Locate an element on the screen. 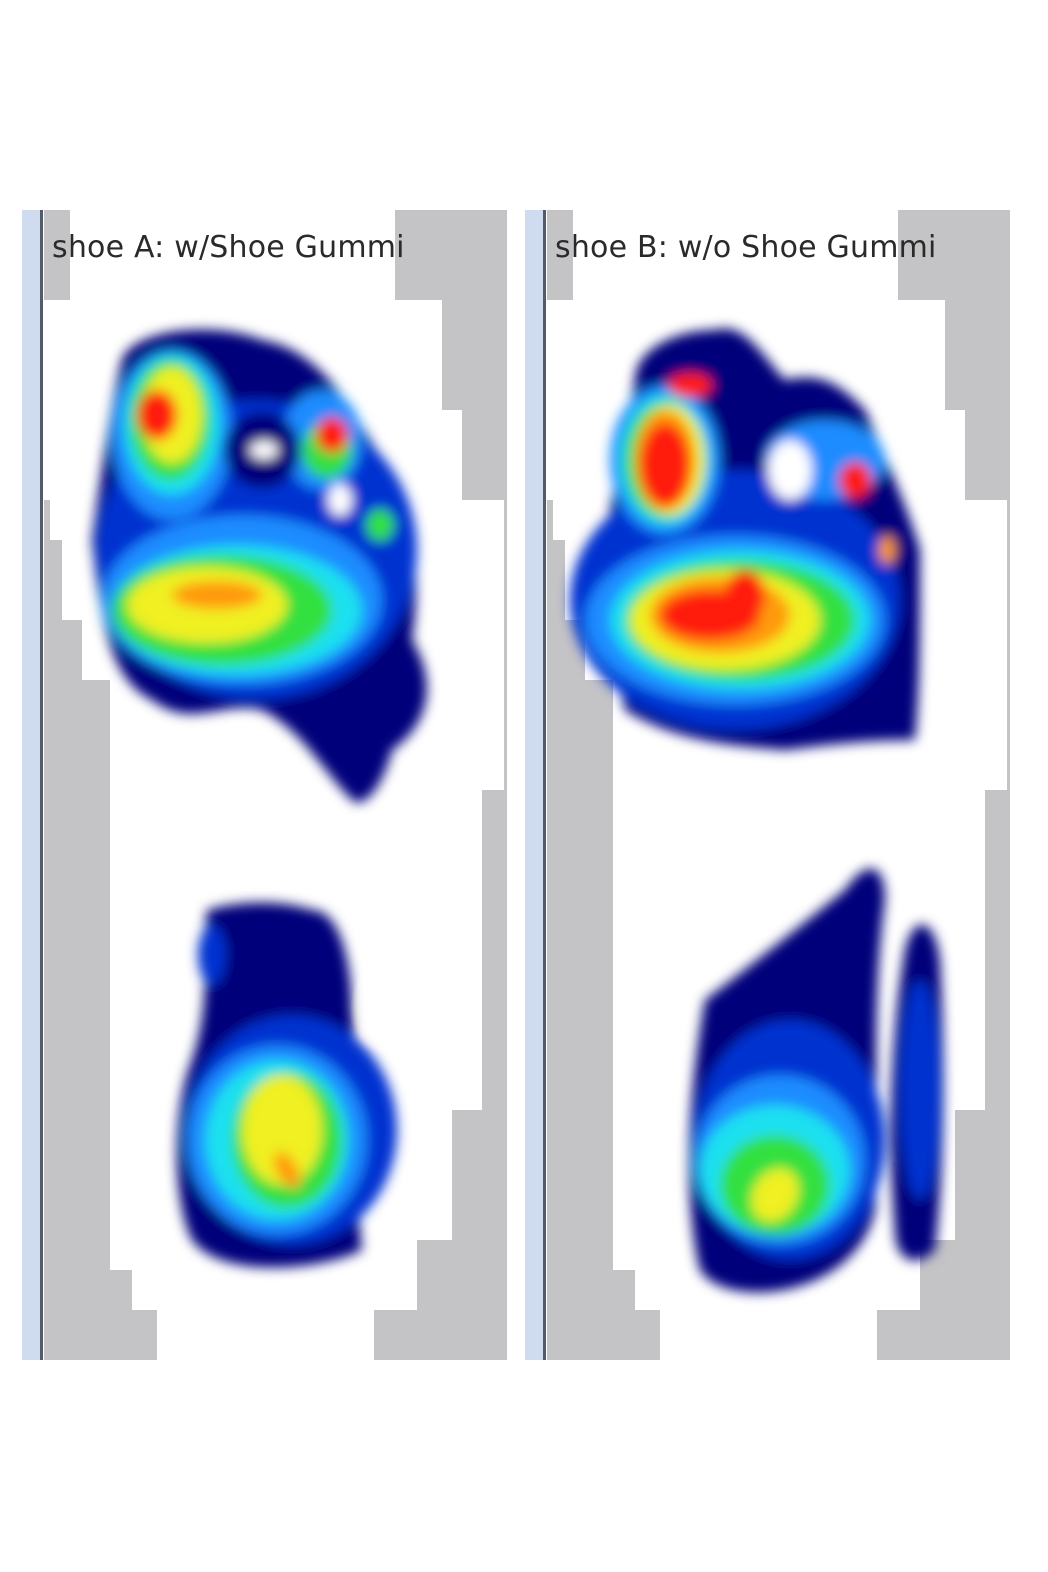  panel-title-shoe-a: shoe A: w/Shoe Gummi is located at coordinates (228, 247).